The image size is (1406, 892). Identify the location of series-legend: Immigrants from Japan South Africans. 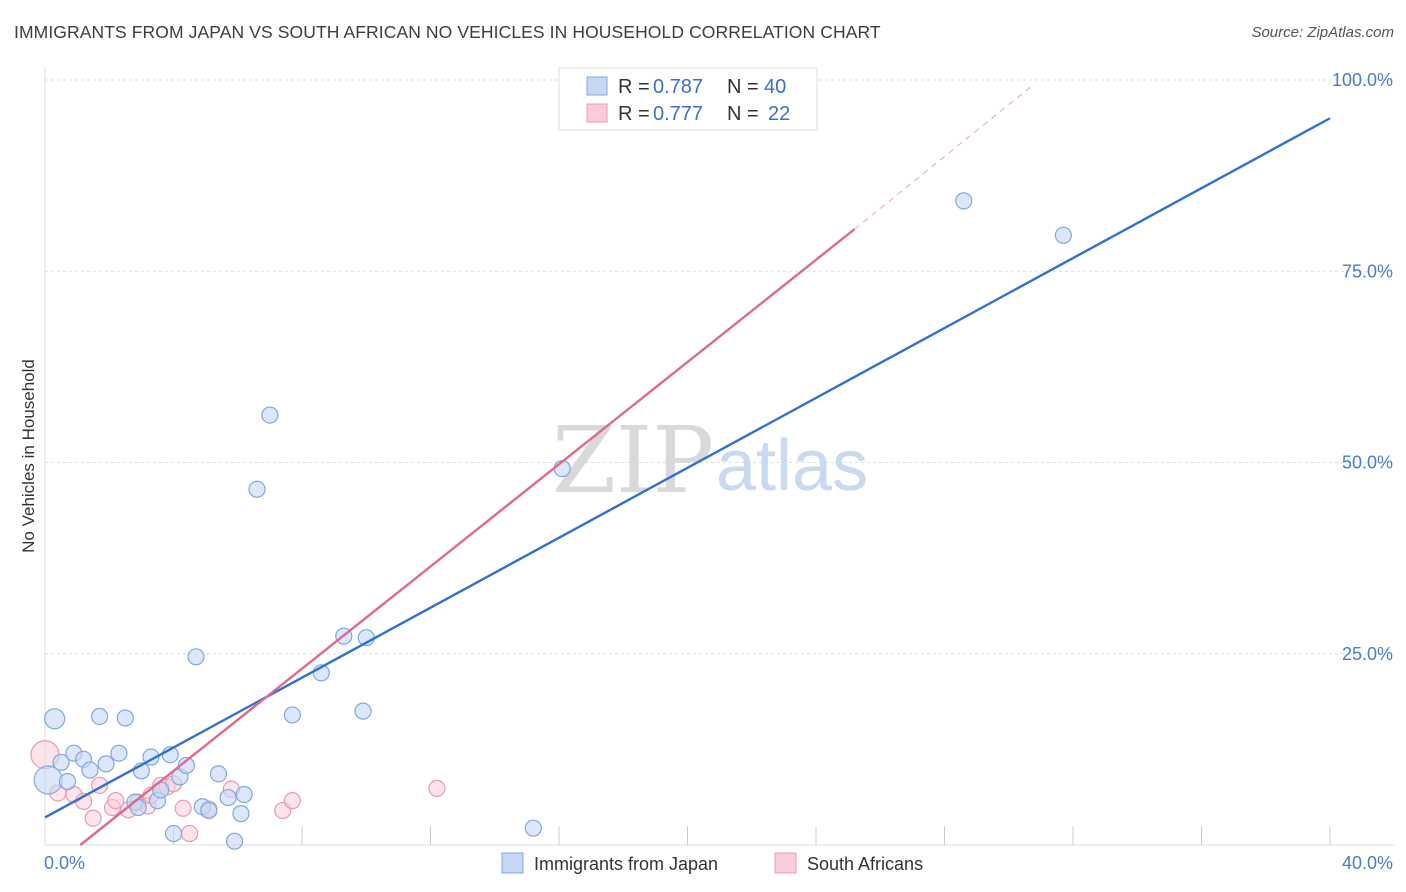
(712, 863).